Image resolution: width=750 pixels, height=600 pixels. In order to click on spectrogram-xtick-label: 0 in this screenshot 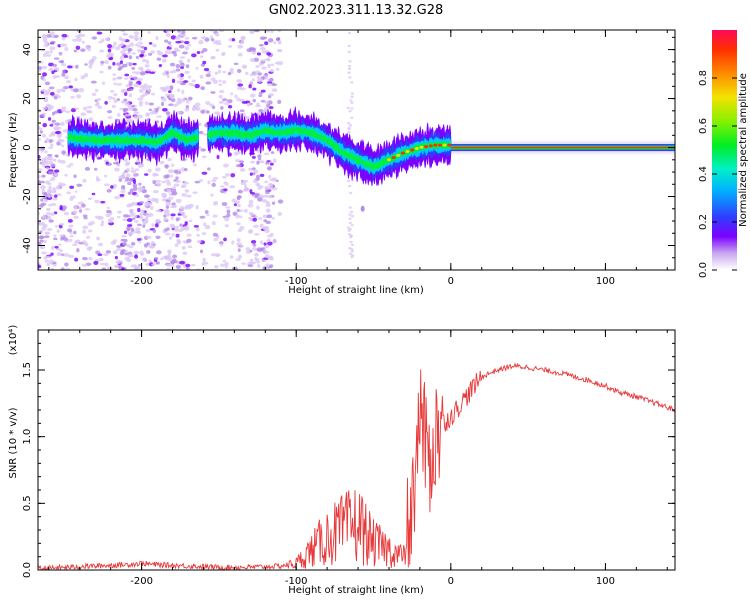, I will do `click(451, 281)`.